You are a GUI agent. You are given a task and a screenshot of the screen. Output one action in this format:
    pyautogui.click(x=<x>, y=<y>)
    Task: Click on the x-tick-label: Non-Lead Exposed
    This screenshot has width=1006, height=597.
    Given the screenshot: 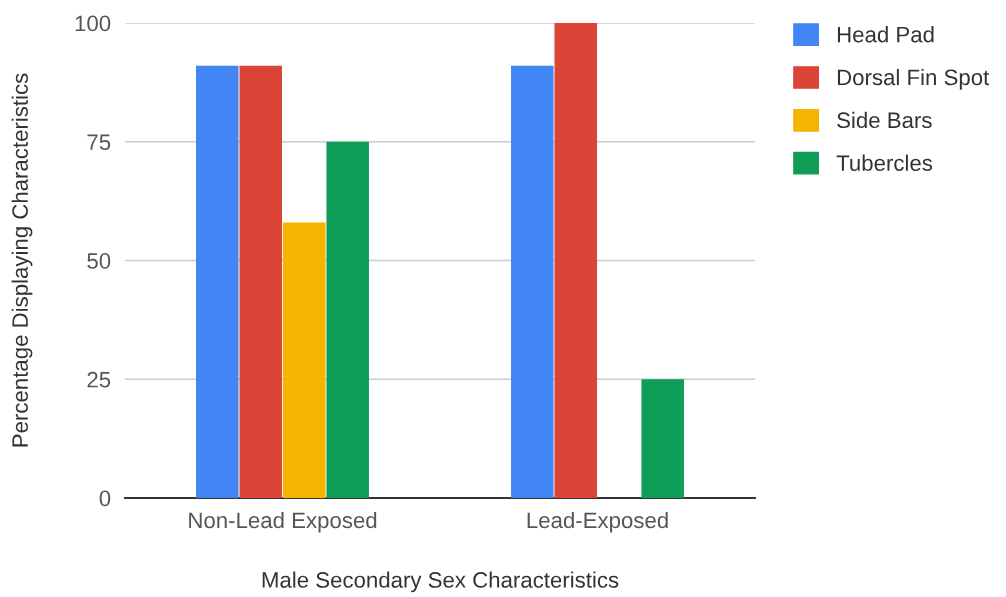 What is the action you would take?
    pyautogui.click(x=283, y=522)
    